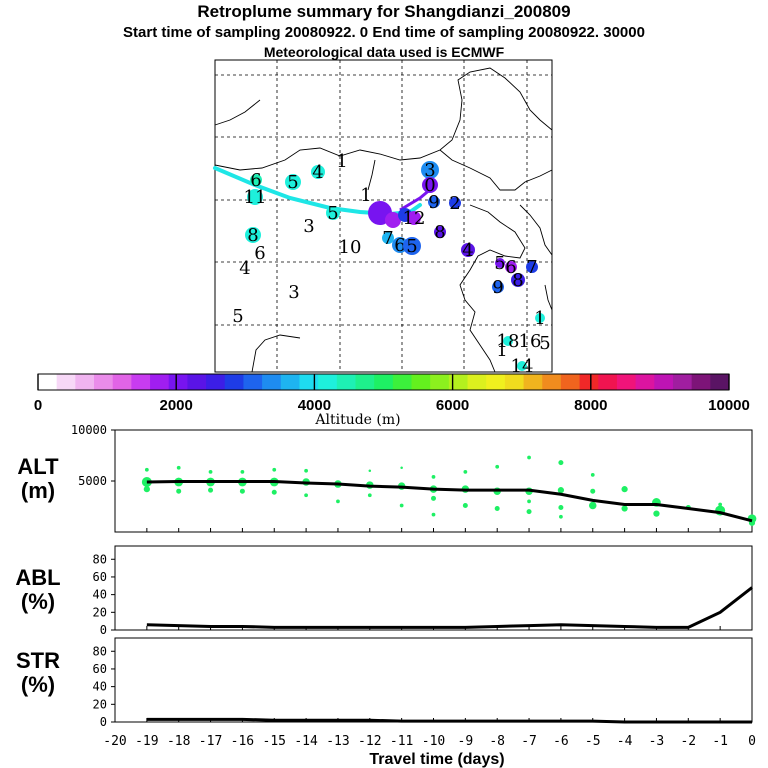 The height and width of the screenshot is (768, 768). What do you see at coordinates (37, 577) in the screenshot?
I see `abl-label: ABL` at bounding box center [37, 577].